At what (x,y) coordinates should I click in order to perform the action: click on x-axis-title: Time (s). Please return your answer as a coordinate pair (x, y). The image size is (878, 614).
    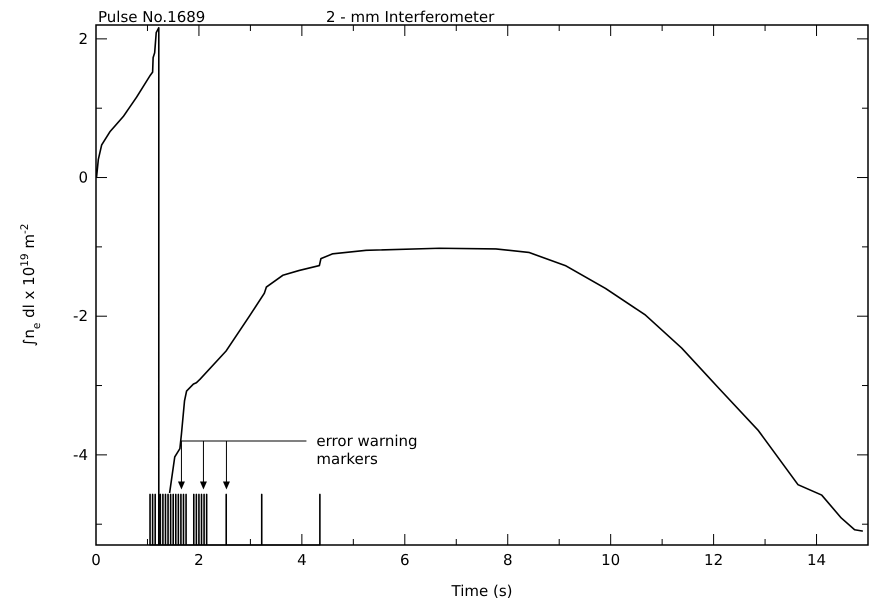
    Looking at the image, I should click on (481, 591).